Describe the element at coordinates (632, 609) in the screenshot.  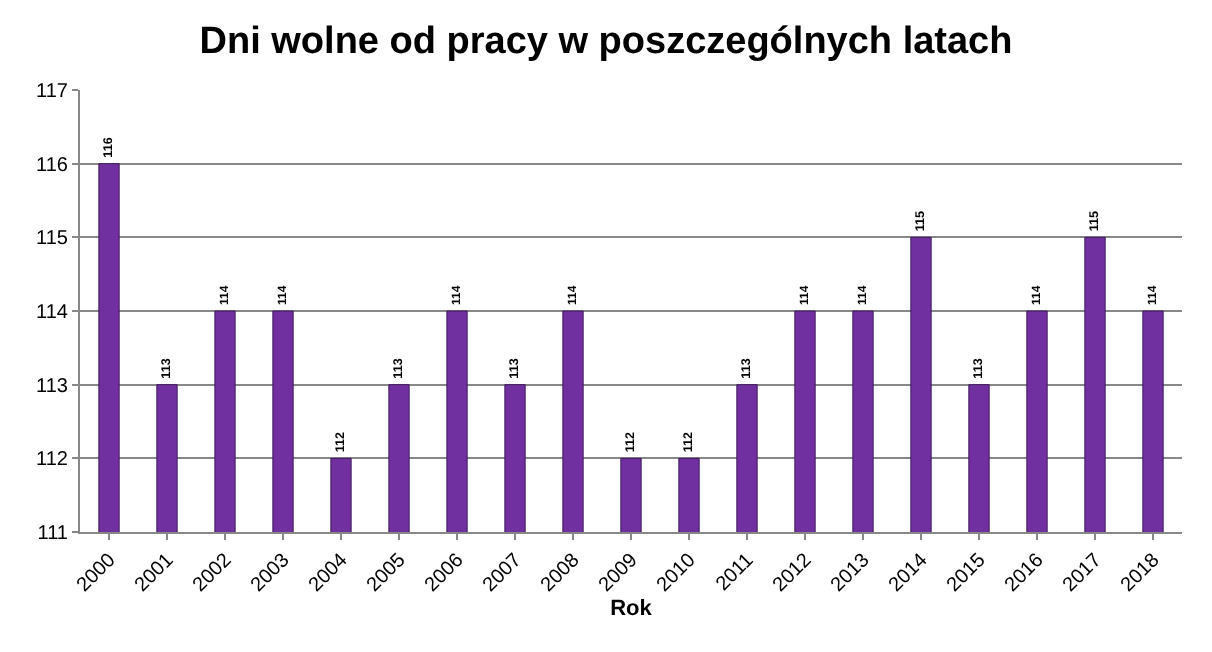
I see `x-axis-title: Rok` at that location.